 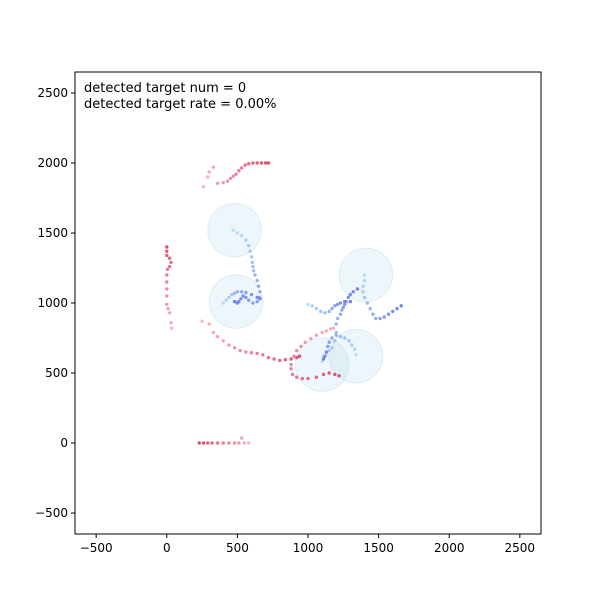 I want to click on y-tick-label: 2500, so click(x=52, y=93).